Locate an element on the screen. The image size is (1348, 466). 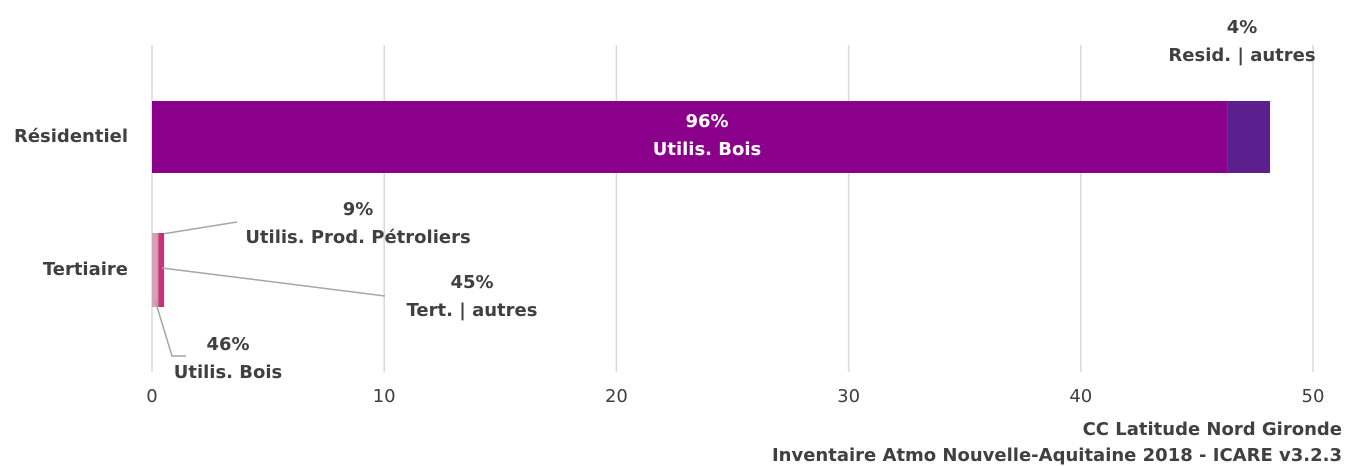
data-label: Resid. | autres is located at coordinates (1241, 55).